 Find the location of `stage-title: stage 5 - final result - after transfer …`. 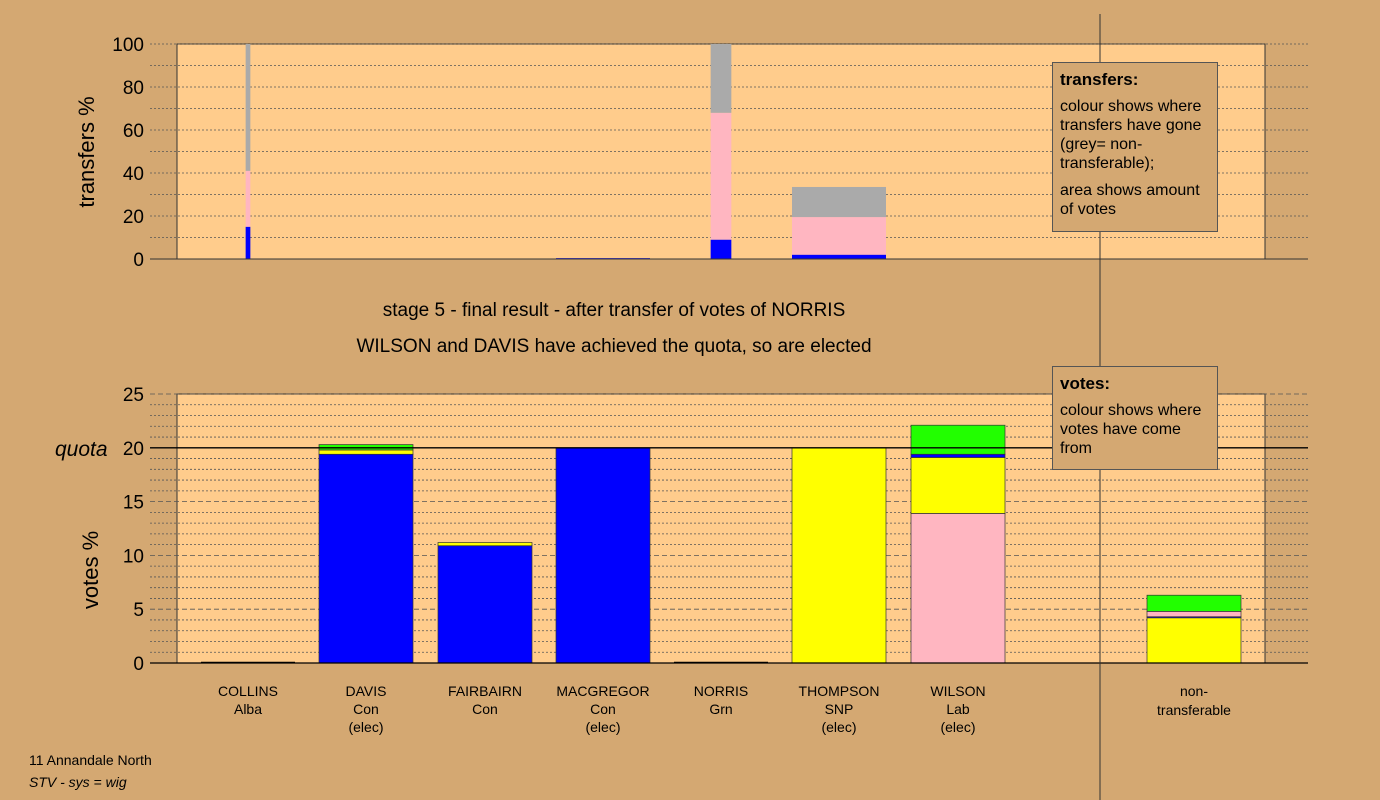

stage-title: stage 5 - final result - after transfer … is located at coordinates (614, 310).